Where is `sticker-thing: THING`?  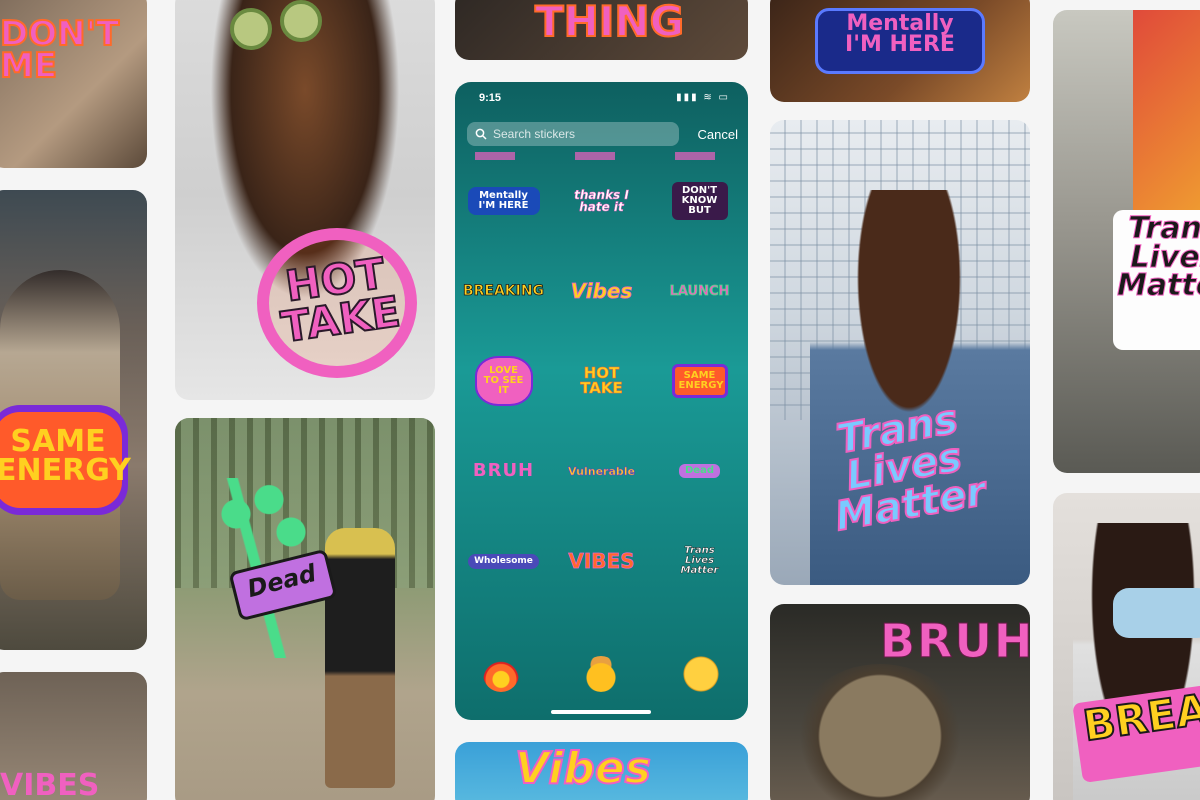 sticker-thing: THING is located at coordinates (609, 23).